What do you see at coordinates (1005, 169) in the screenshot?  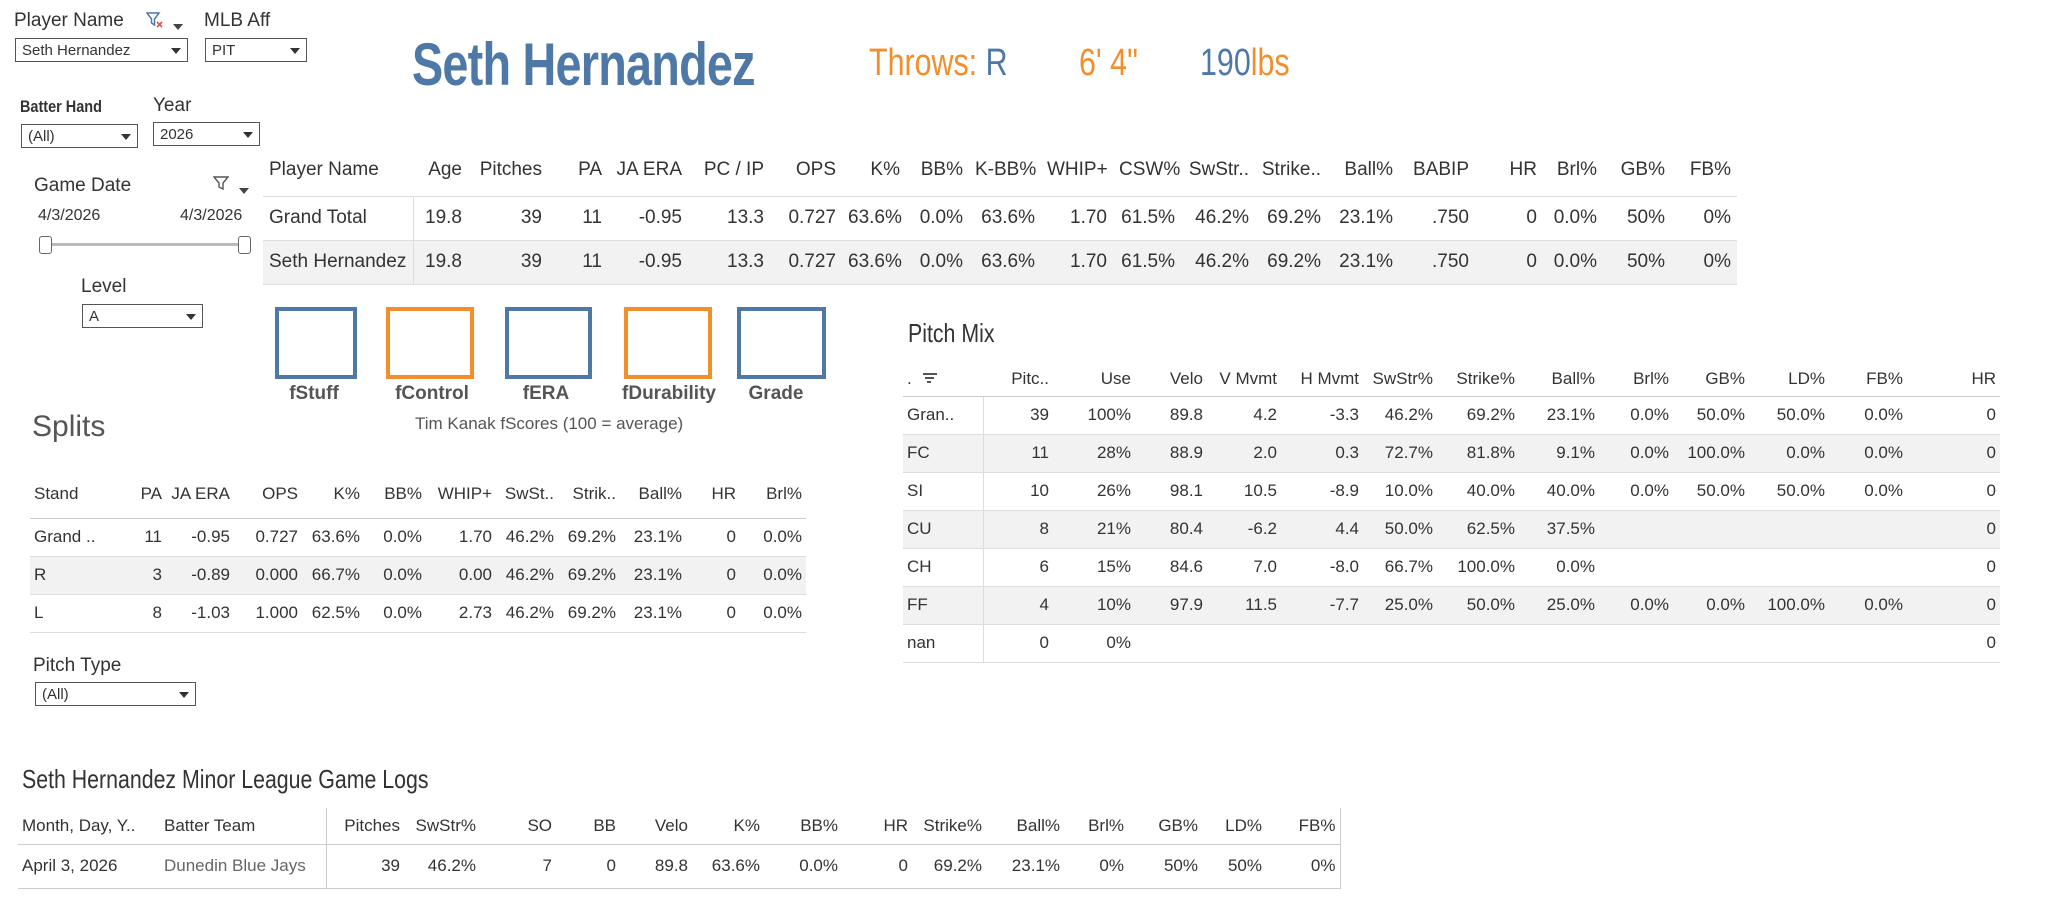 I see `column-header: K-BB%` at bounding box center [1005, 169].